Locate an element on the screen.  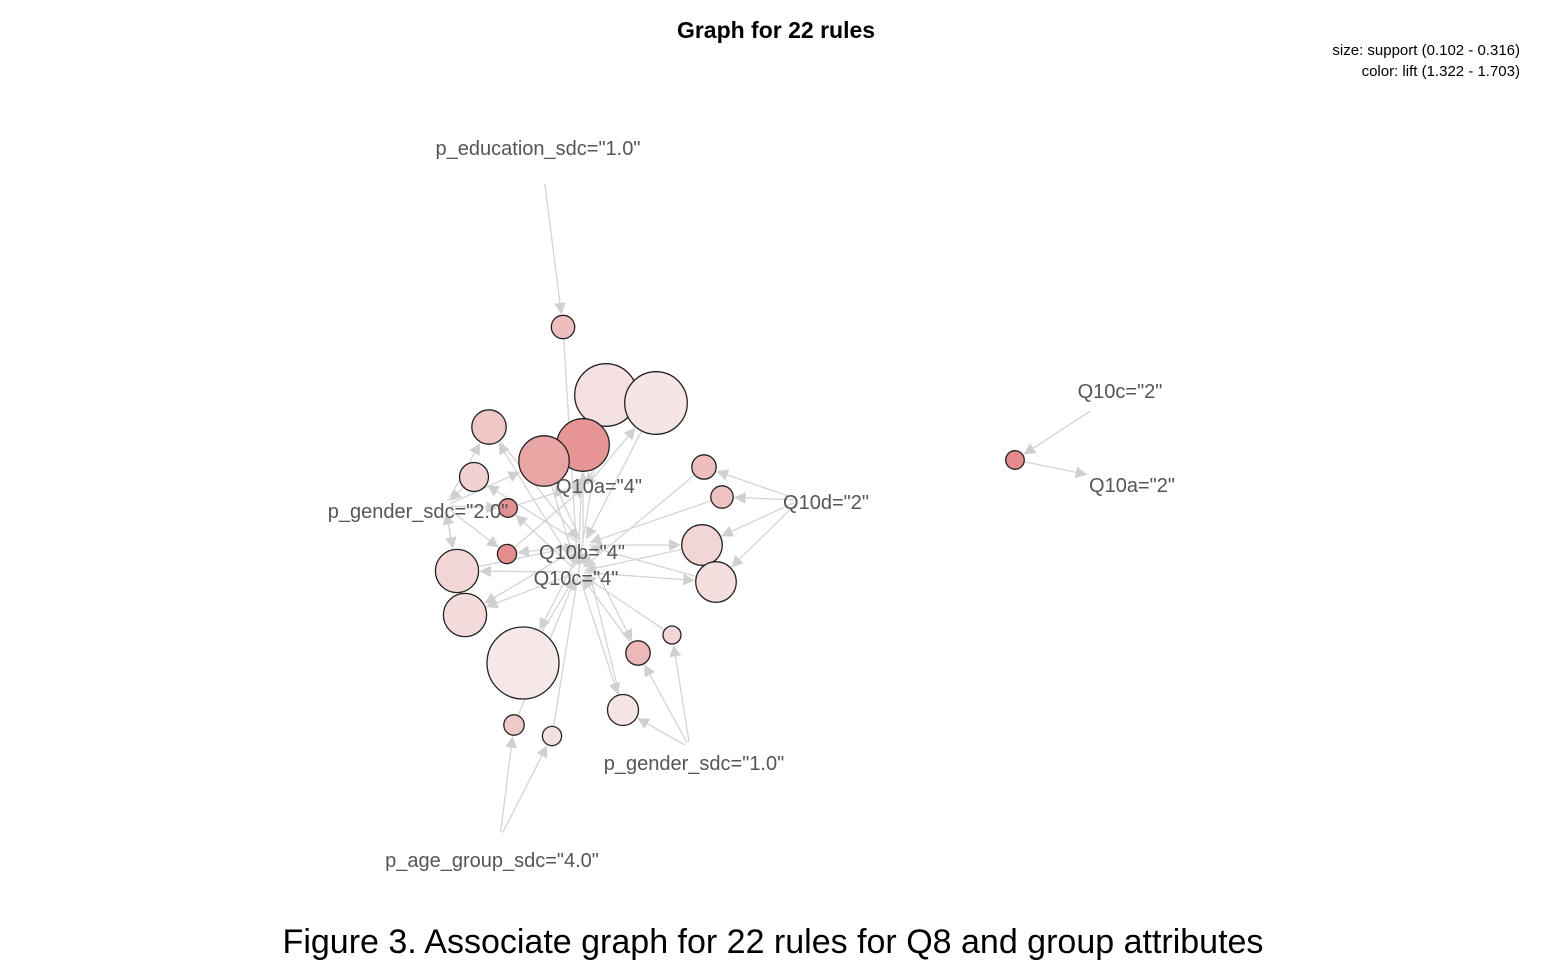
rule-node-r11 is located at coordinates (722, 497).